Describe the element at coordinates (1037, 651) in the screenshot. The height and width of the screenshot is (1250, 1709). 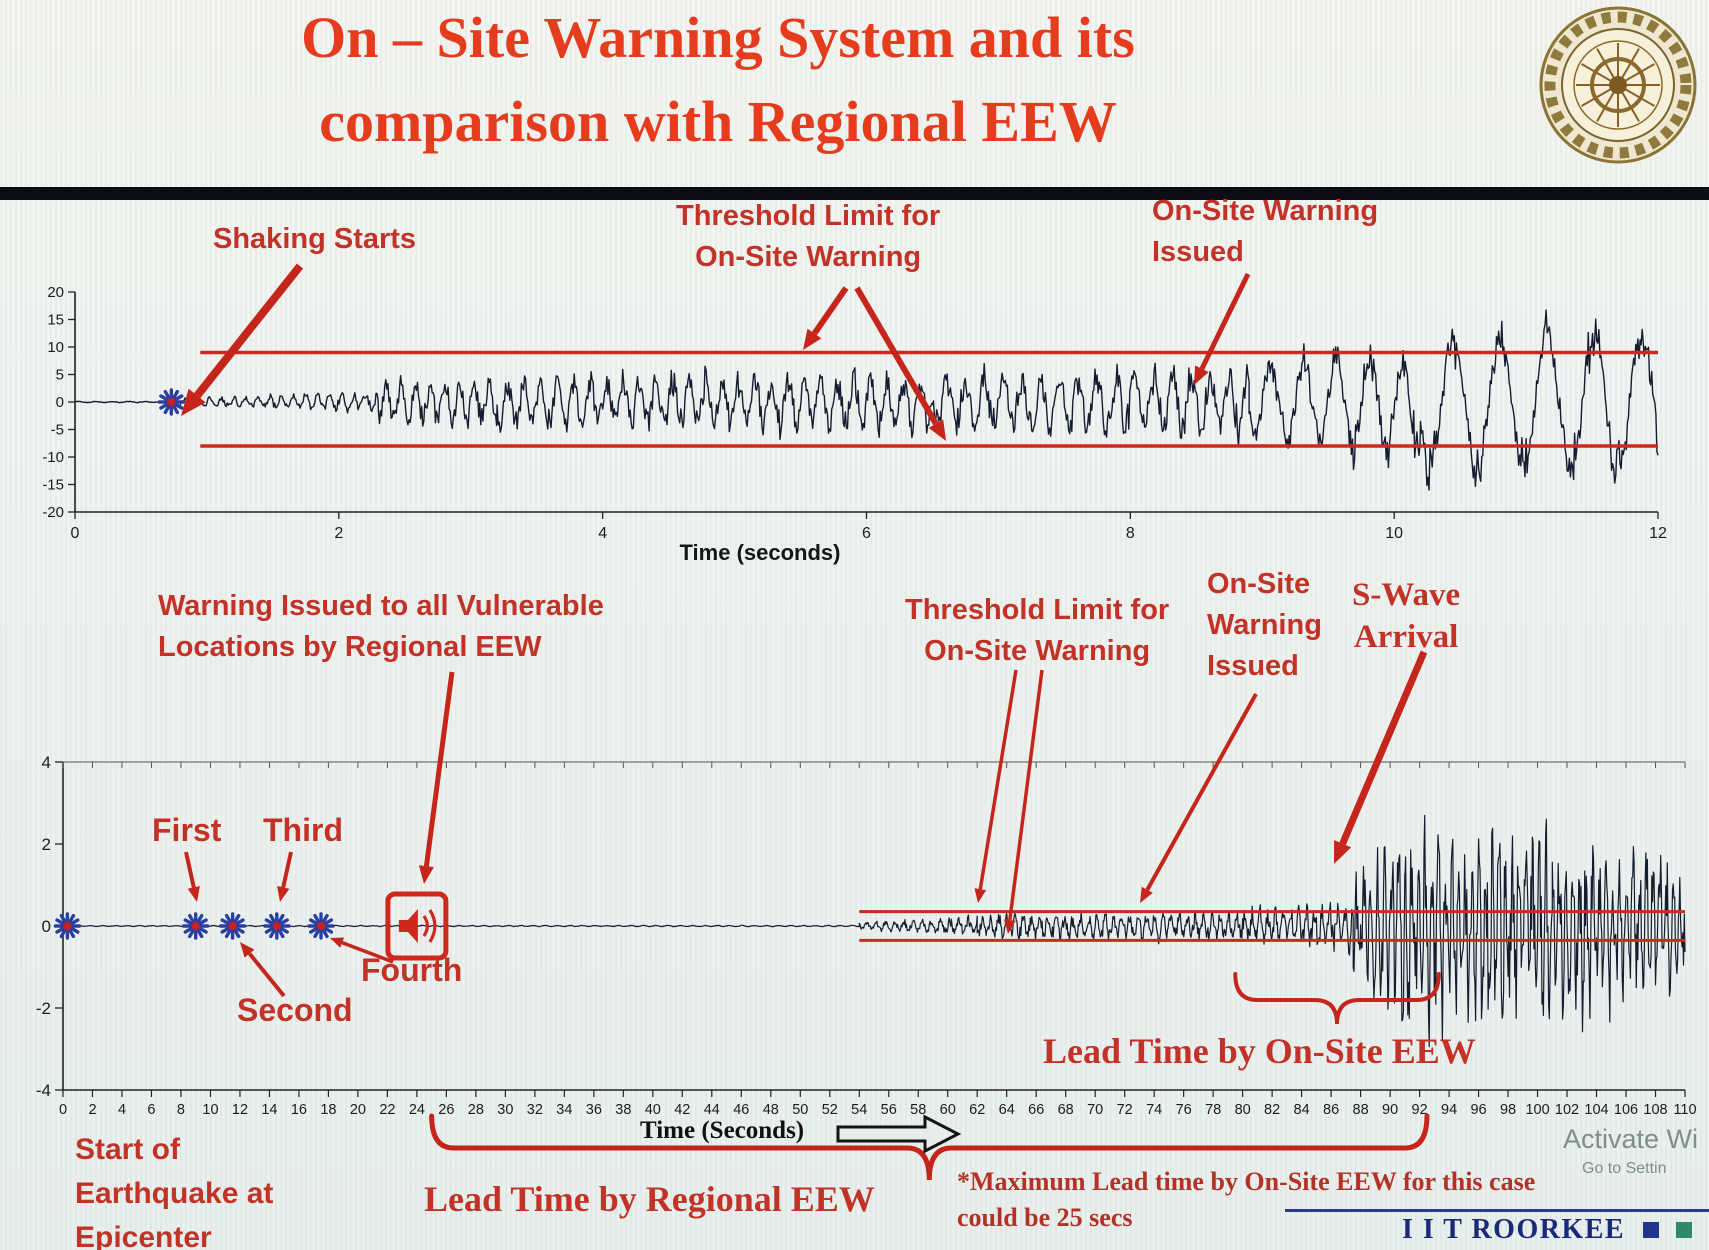
I see `annotation-line: On-Site Warning` at that location.